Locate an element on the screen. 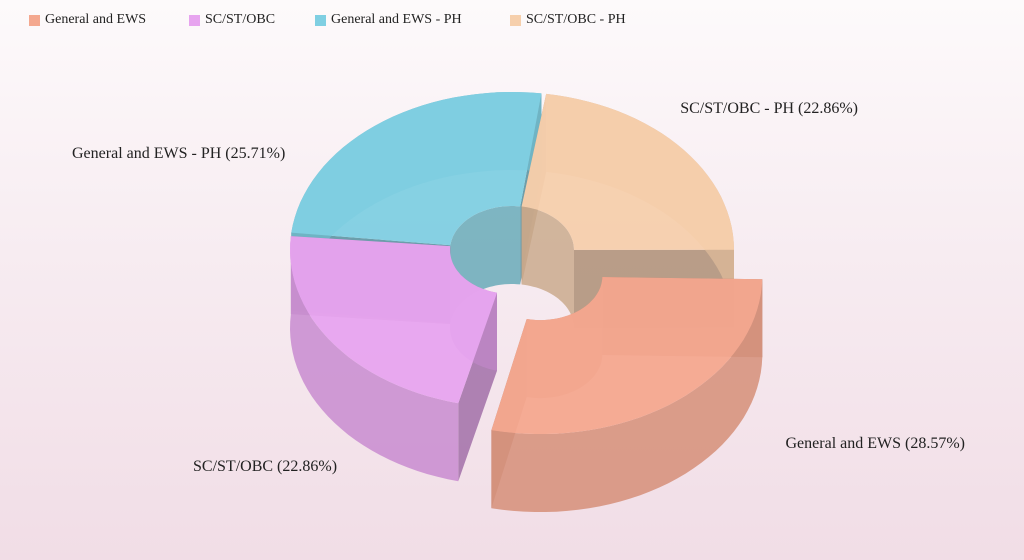 The image size is (1024, 560). legend-label: General and EWS - PH is located at coordinates (396, 19).